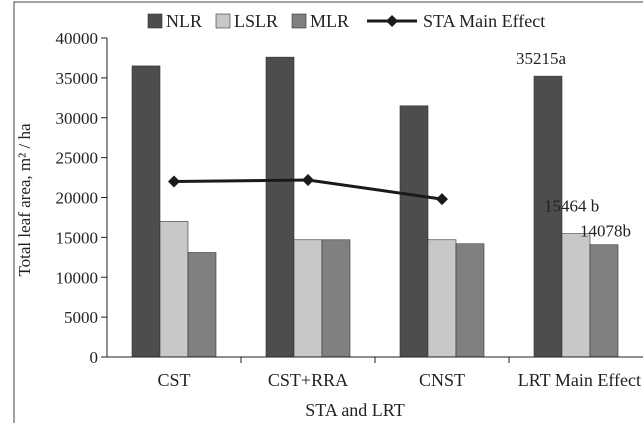 This screenshot has height=423, width=643. What do you see at coordinates (308, 298) in the screenshot?
I see `bar-lslr-cst-rra` at bounding box center [308, 298].